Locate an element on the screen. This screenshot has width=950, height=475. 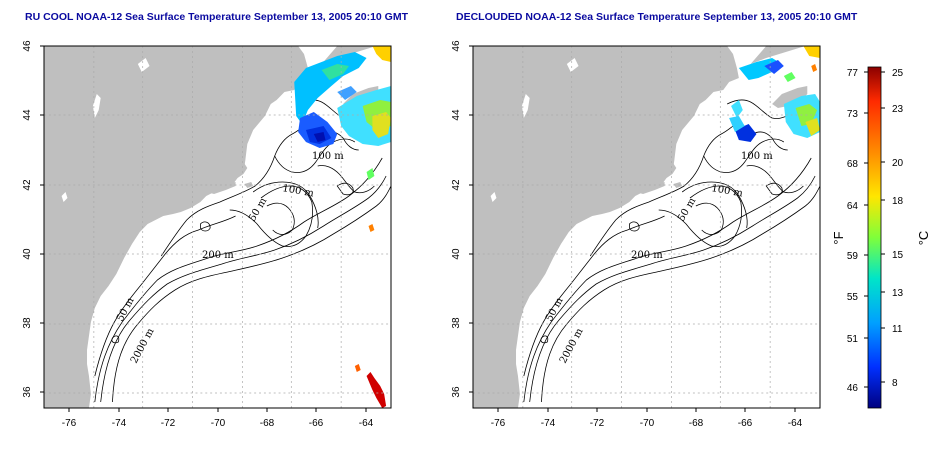
left-x-tick-label: -64 is located at coordinates (366, 423).